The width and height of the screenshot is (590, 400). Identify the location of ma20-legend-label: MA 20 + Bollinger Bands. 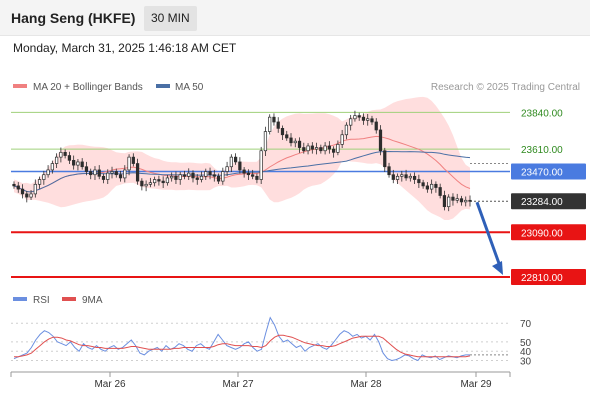
(88, 87).